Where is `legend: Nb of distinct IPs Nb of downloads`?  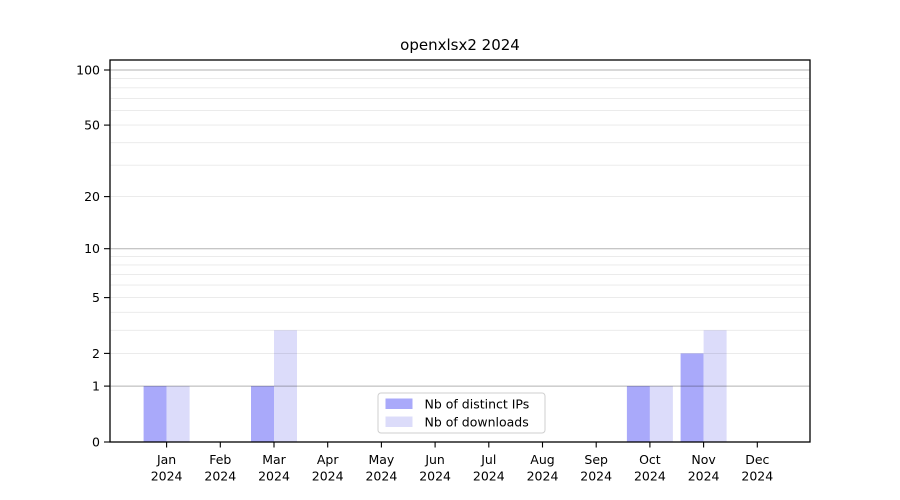 legend: Nb of distinct IPs Nb of downloads is located at coordinates (461, 413).